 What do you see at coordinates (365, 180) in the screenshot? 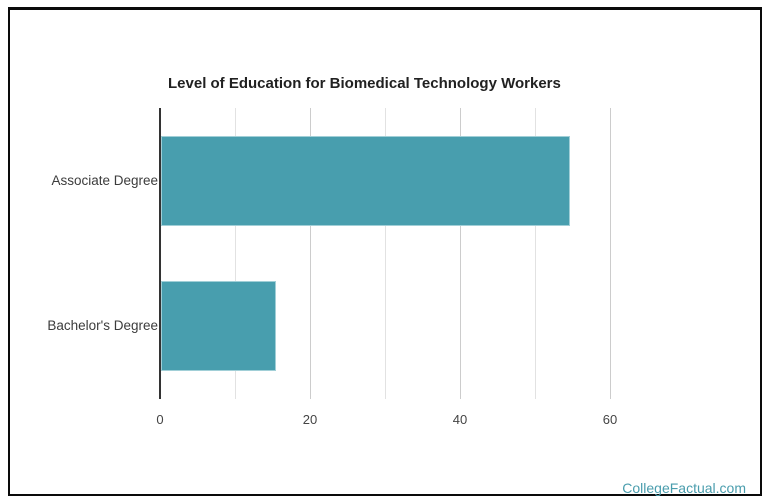
I see `bar-associate-degree` at bounding box center [365, 180].